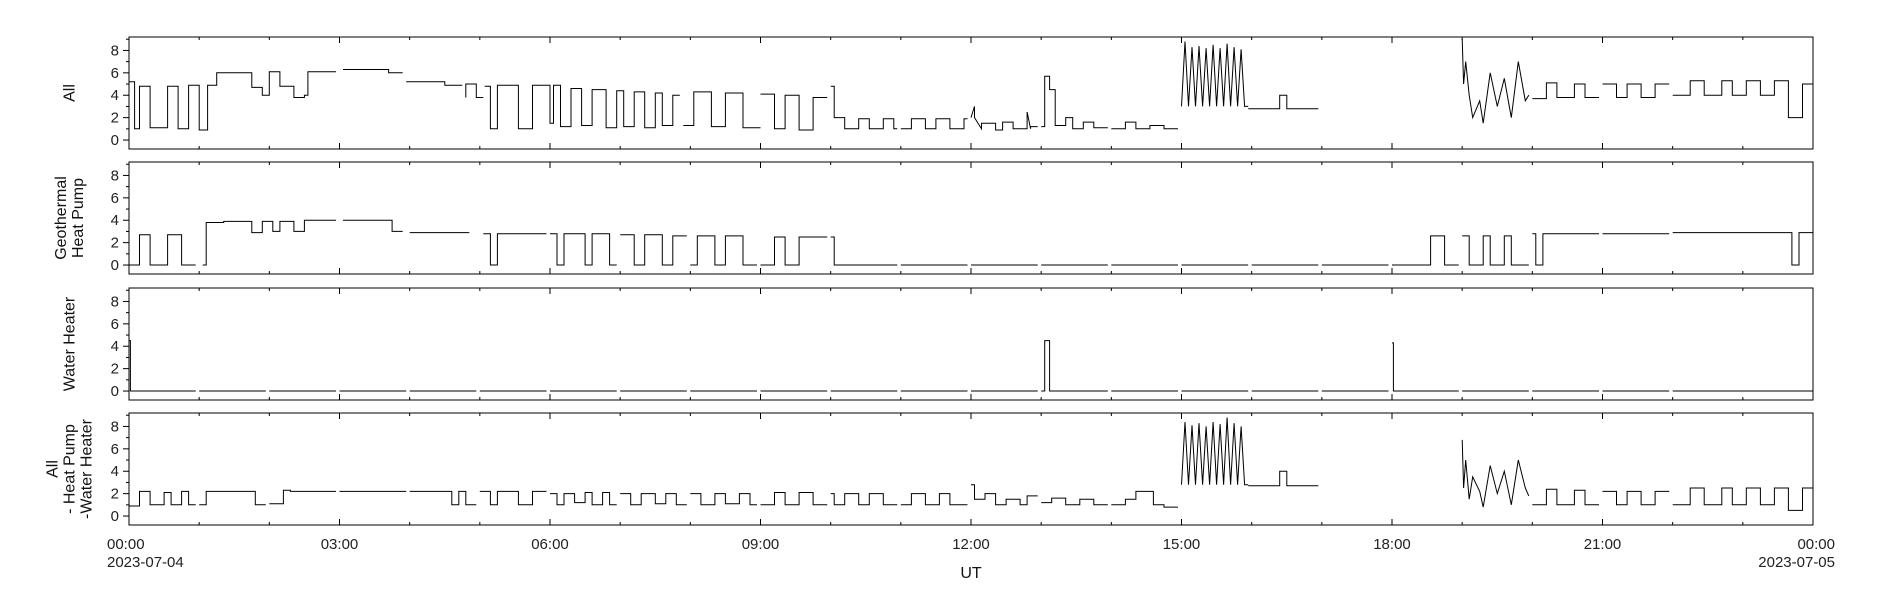  What do you see at coordinates (1182, 544) in the screenshot?
I see `x-tick-label: 15:00` at bounding box center [1182, 544].